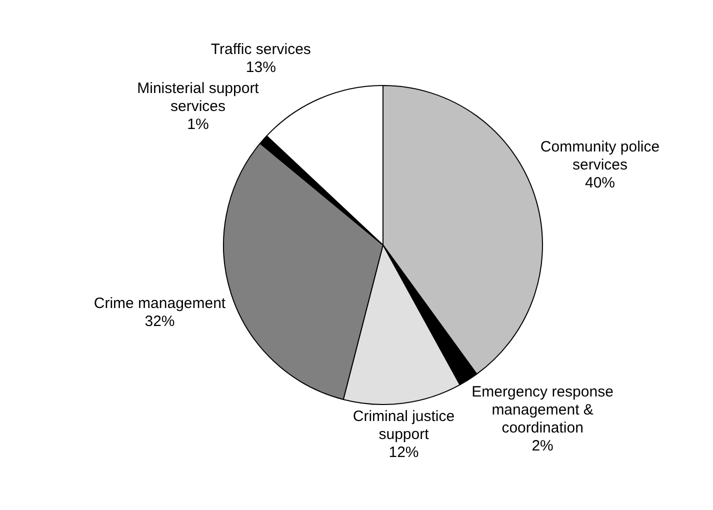  Describe the element at coordinates (260, 49) in the screenshot. I see `slice-label: Traffic services` at that location.